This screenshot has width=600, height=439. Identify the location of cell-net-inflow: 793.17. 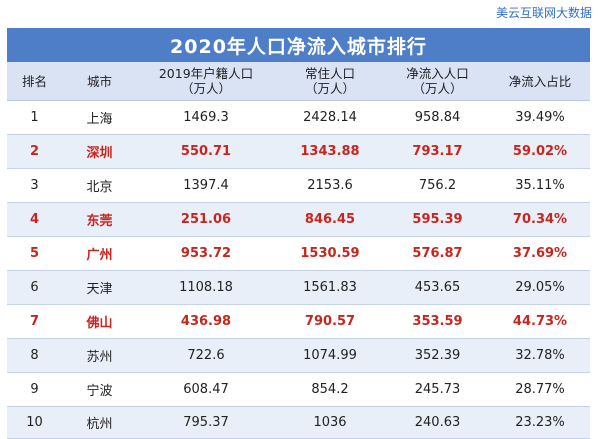
(437, 151).